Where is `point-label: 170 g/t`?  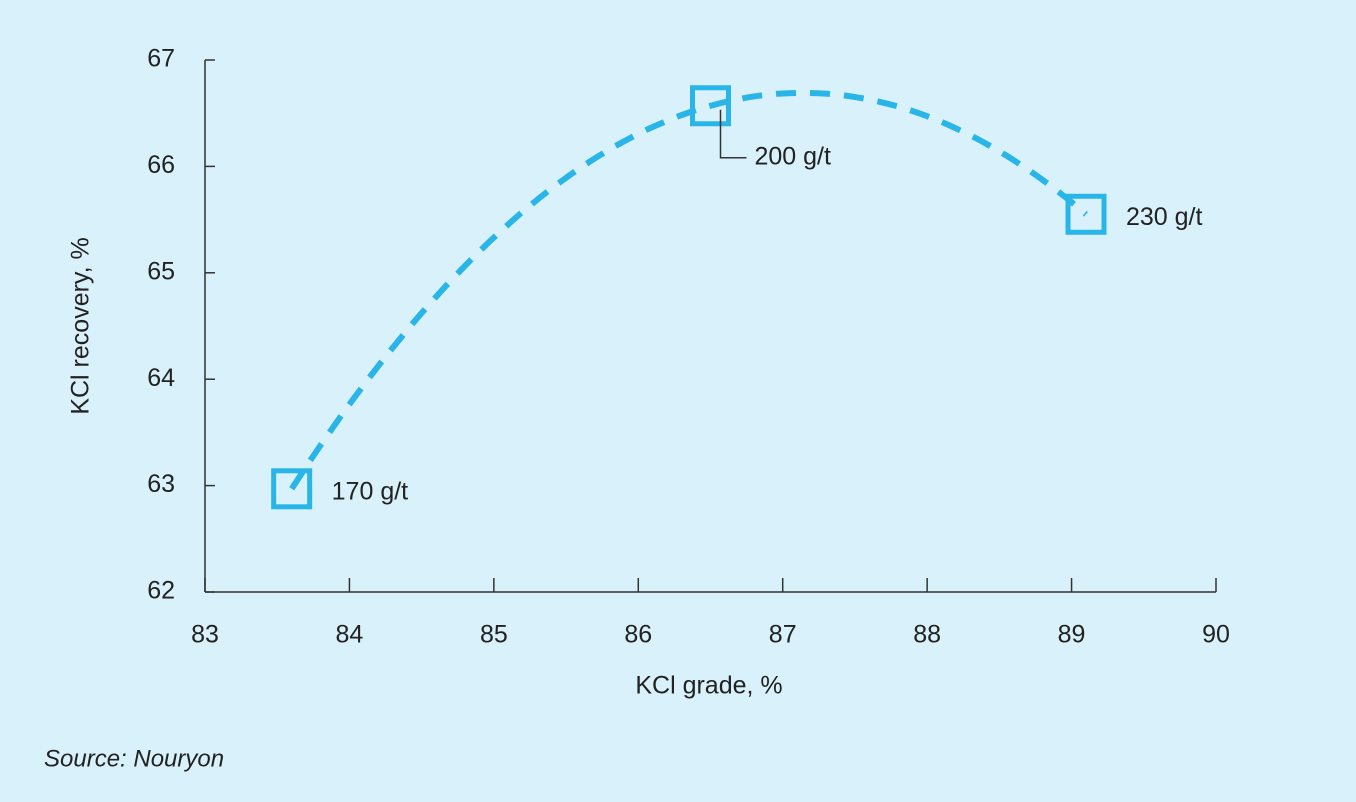 point-label: 170 g/t is located at coordinates (370, 491).